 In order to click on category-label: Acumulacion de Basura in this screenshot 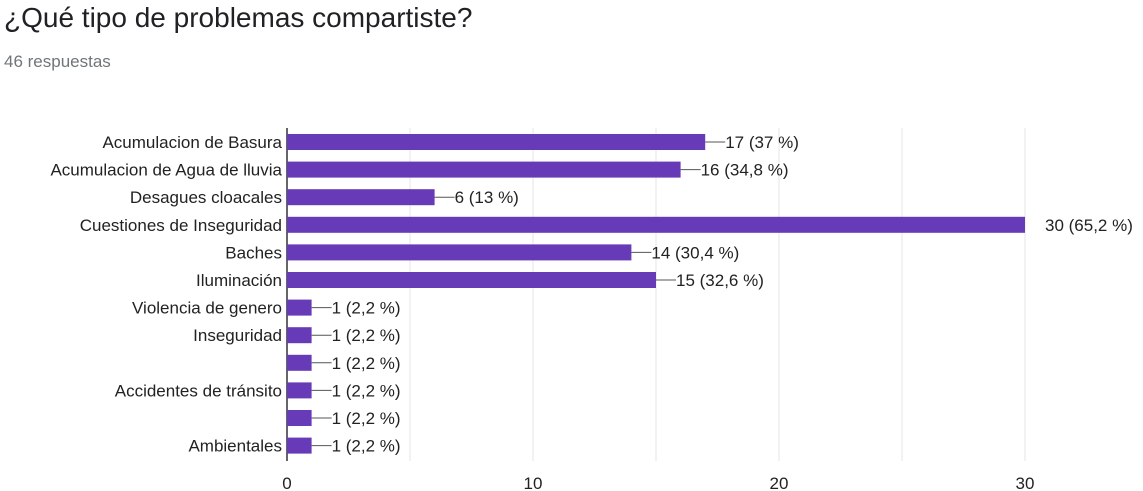, I will do `click(192, 142)`.